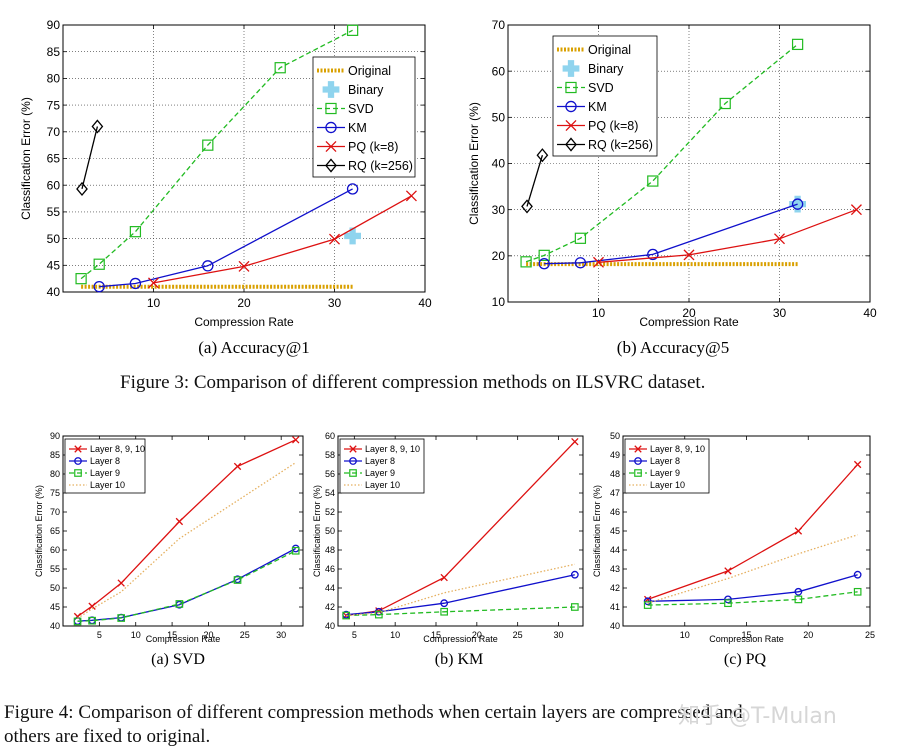  What do you see at coordinates (615, 474) in the screenshot?
I see `y-tick-label: 48` at bounding box center [615, 474].